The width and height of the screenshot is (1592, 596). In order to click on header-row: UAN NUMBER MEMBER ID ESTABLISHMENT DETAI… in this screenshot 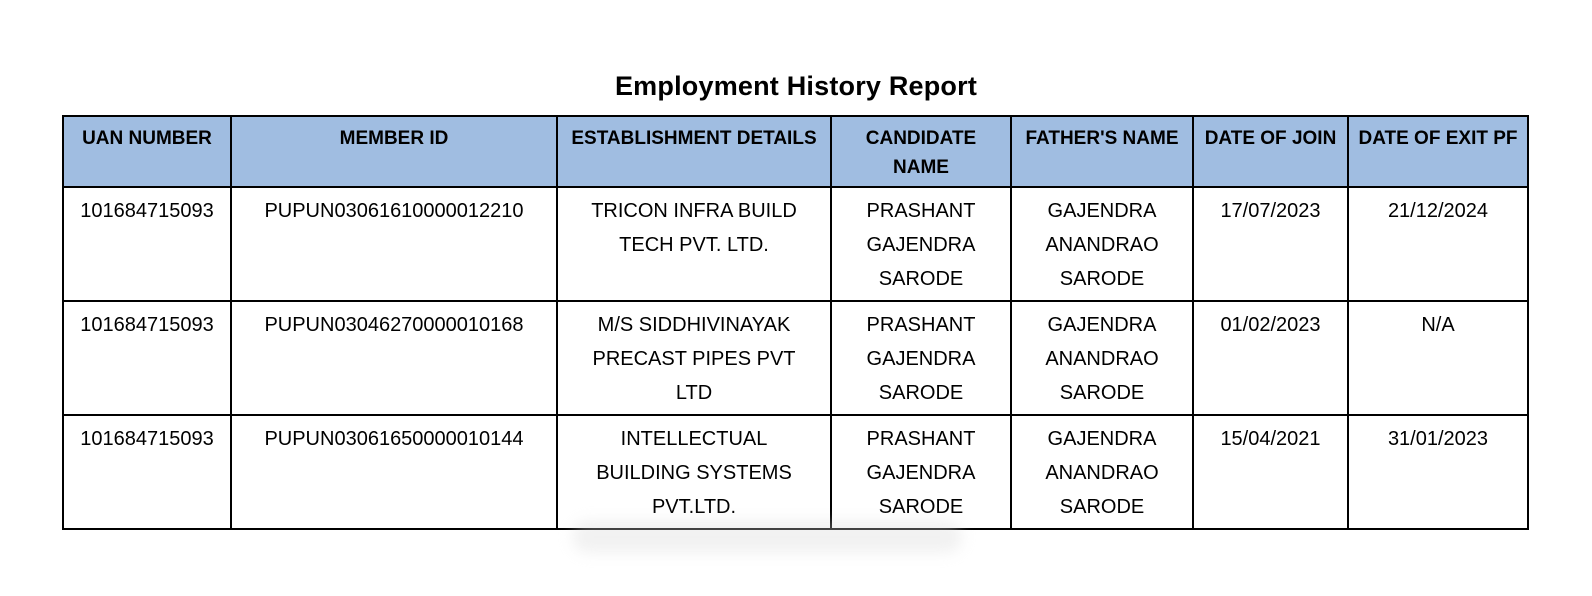, I will do `click(795, 151)`.